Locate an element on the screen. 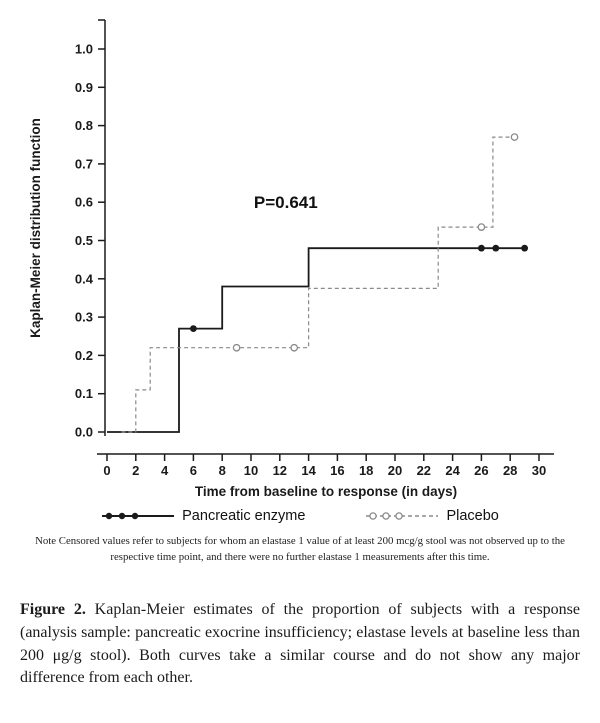  p-value-annotation: P=0.641 is located at coordinates (286, 202).